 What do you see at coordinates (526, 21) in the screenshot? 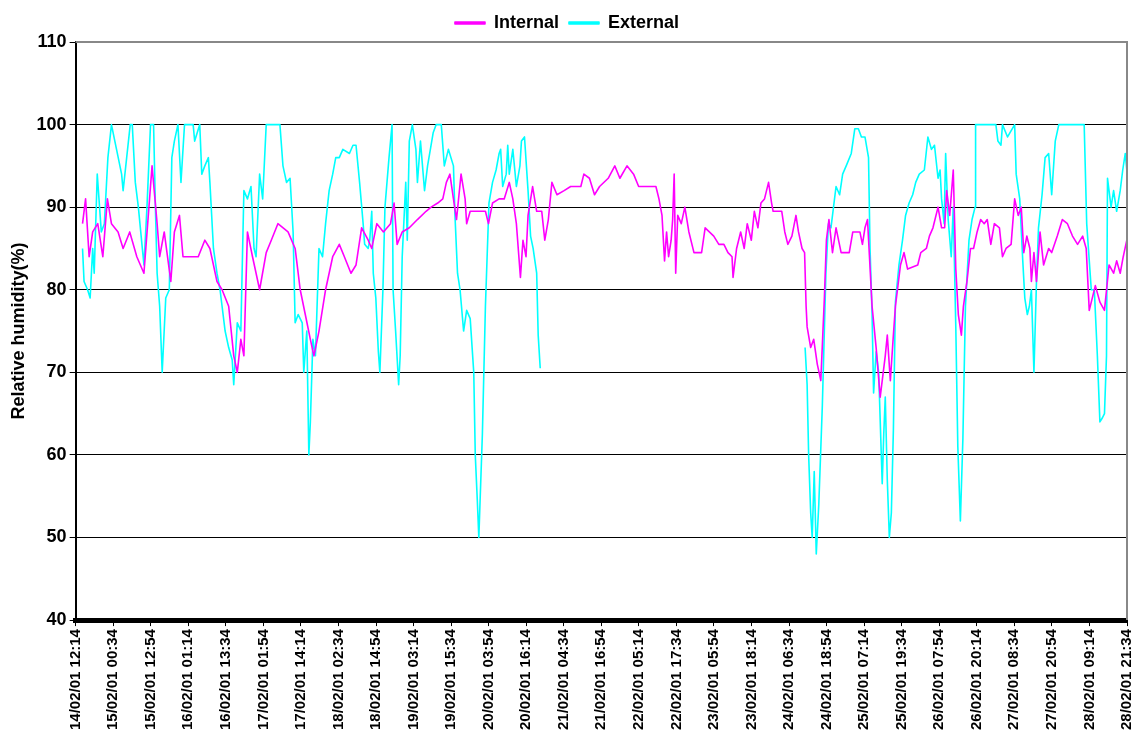
I see `legend-label: Internal` at bounding box center [526, 21].